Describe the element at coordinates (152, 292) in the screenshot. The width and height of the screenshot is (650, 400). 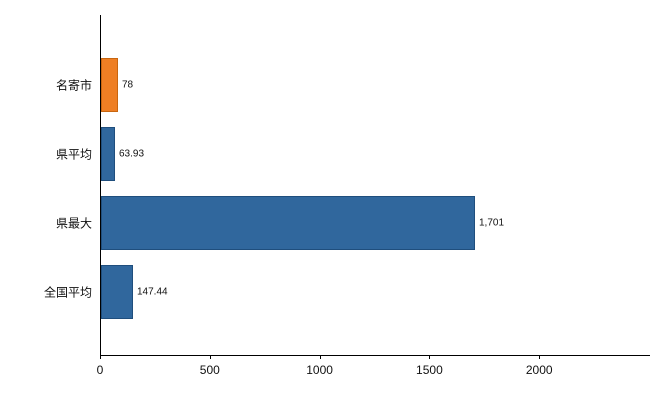
I see `value-label: 147.44` at that location.